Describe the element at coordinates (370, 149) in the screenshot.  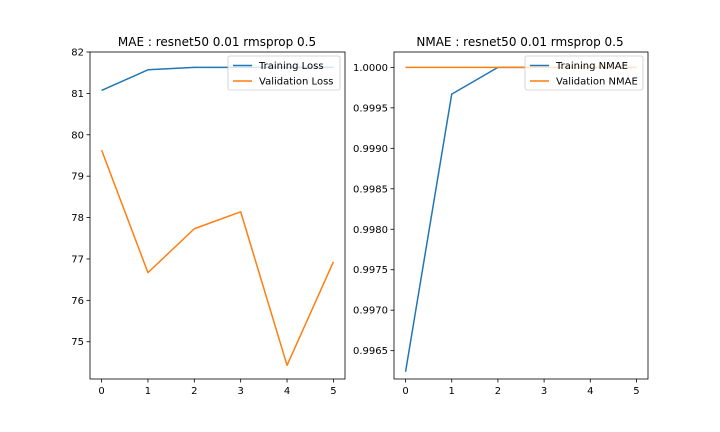
I see `nmae-y-tick-label: 0.9990` at that location.